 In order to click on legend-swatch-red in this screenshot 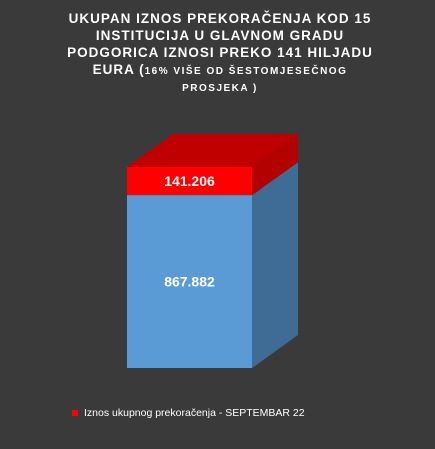, I will do `click(75, 413)`.